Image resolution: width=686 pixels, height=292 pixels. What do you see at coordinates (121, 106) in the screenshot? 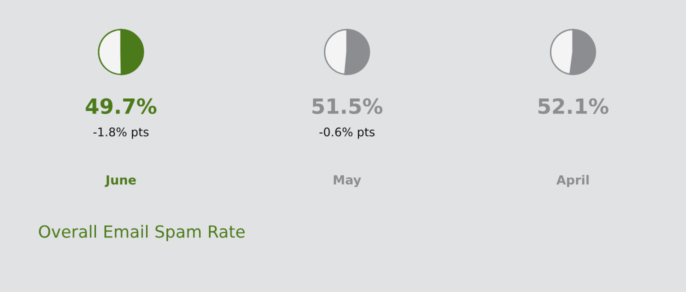
I see `data-label: 49.7%` at bounding box center [121, 106].